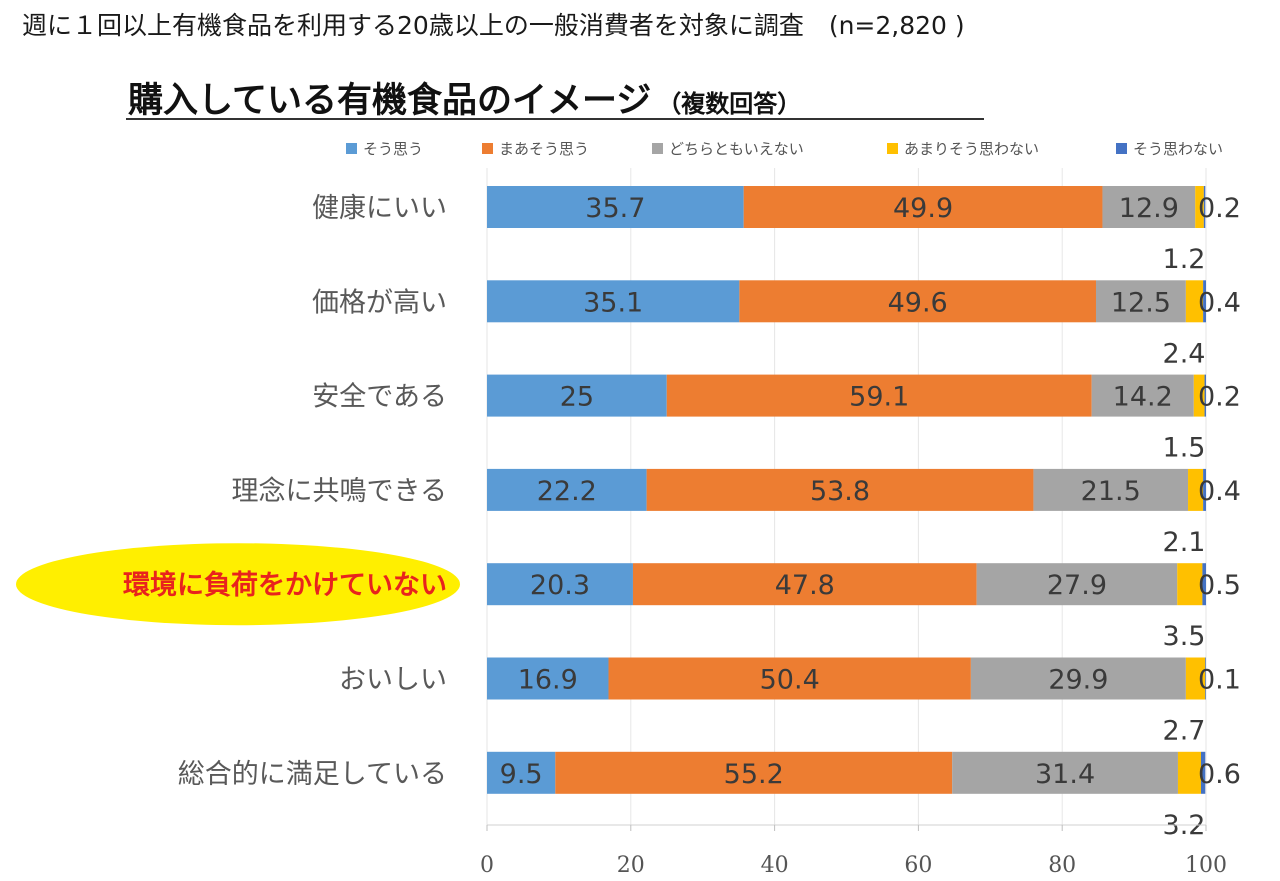  What do you see at coordinates (544, 149) in the screenshot?
I see `legend-label: まあそう思う` at bounding box center [544, 149].